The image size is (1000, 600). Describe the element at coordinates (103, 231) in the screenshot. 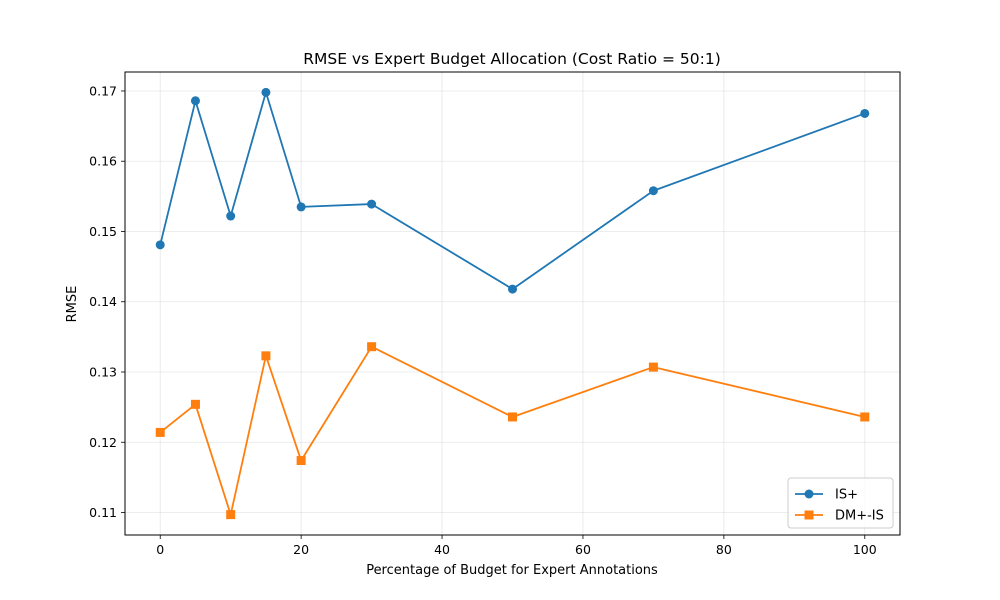

I see `y-tick-label: 0.15` at that location.